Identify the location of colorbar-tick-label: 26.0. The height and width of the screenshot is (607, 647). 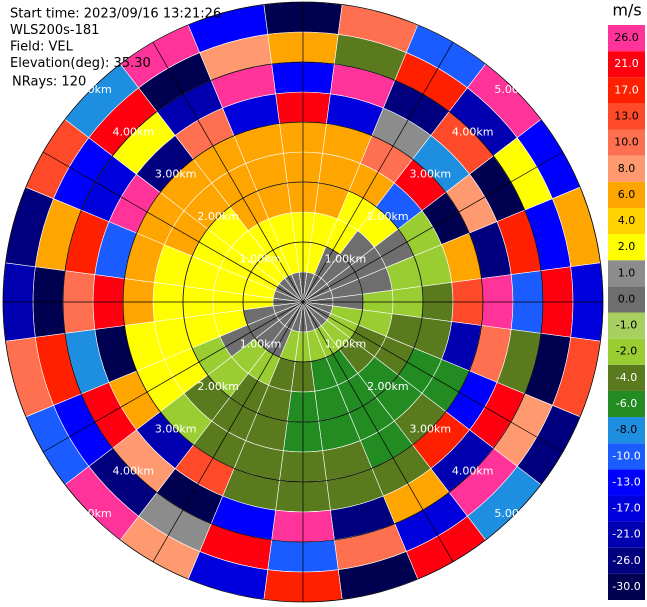
(626, 37).